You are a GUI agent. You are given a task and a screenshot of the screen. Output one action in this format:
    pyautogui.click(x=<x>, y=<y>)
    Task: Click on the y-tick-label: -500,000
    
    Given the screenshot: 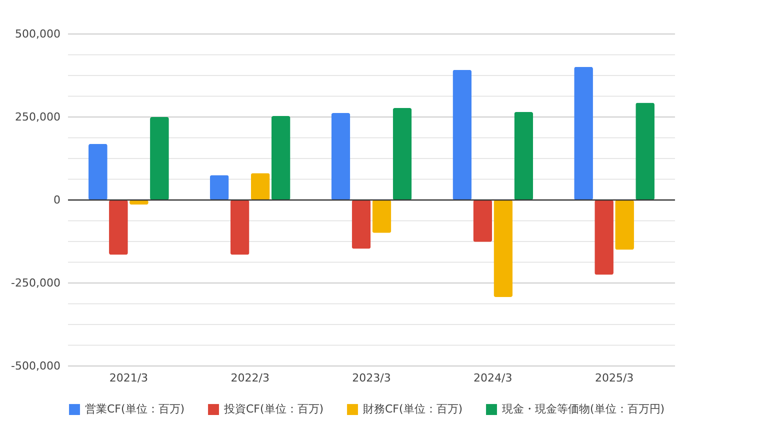 What is the action you would take?
    pyautogui.click(x=35, y=366)
    